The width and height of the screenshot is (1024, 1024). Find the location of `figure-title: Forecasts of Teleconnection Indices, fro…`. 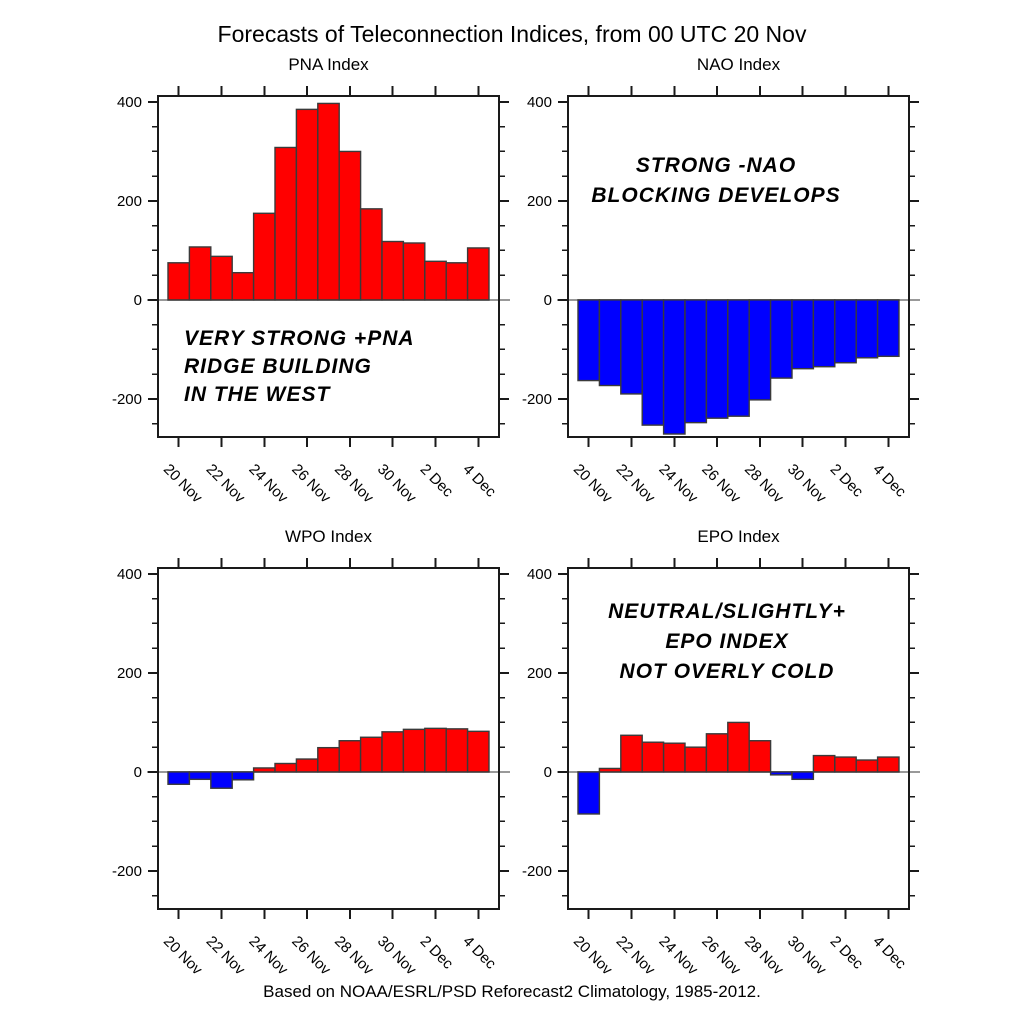

figure-title: Forecasts of Teleconnection Indices, fro… is located at coordinates (512, 34).